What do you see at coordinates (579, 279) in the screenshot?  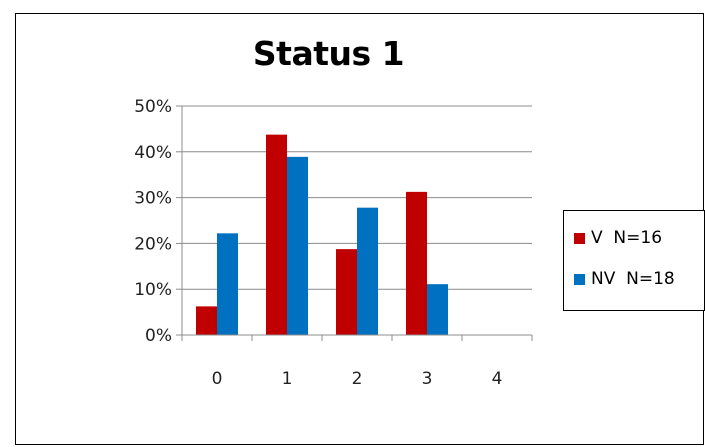 I see `legend-swatch-nv` at bounding box center [579, 279].